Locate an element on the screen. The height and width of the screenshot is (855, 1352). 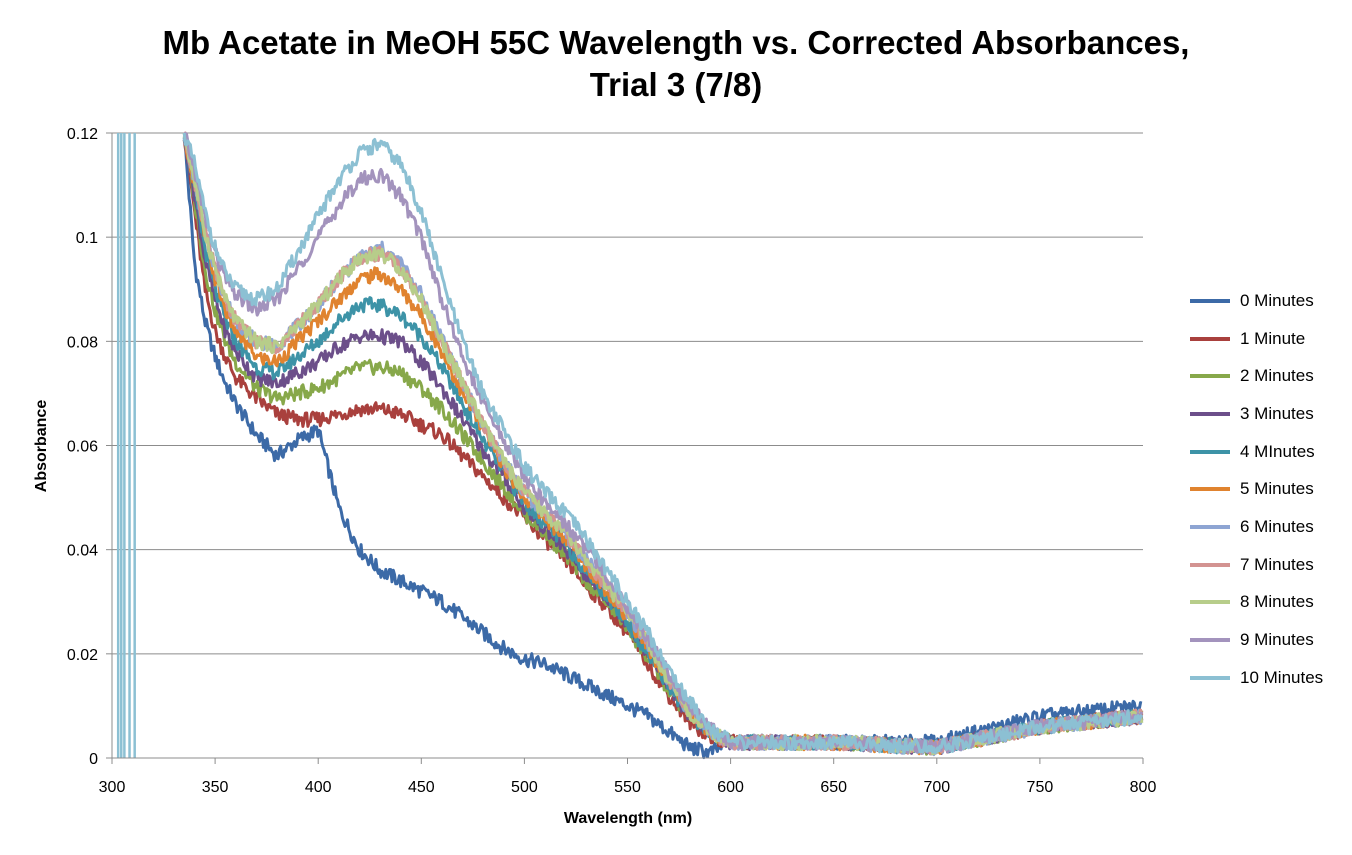
y-tick-labels: 0 0.02 0.04 0.06 0.08 0.1 0.12 is located at coordinates (82, 447).